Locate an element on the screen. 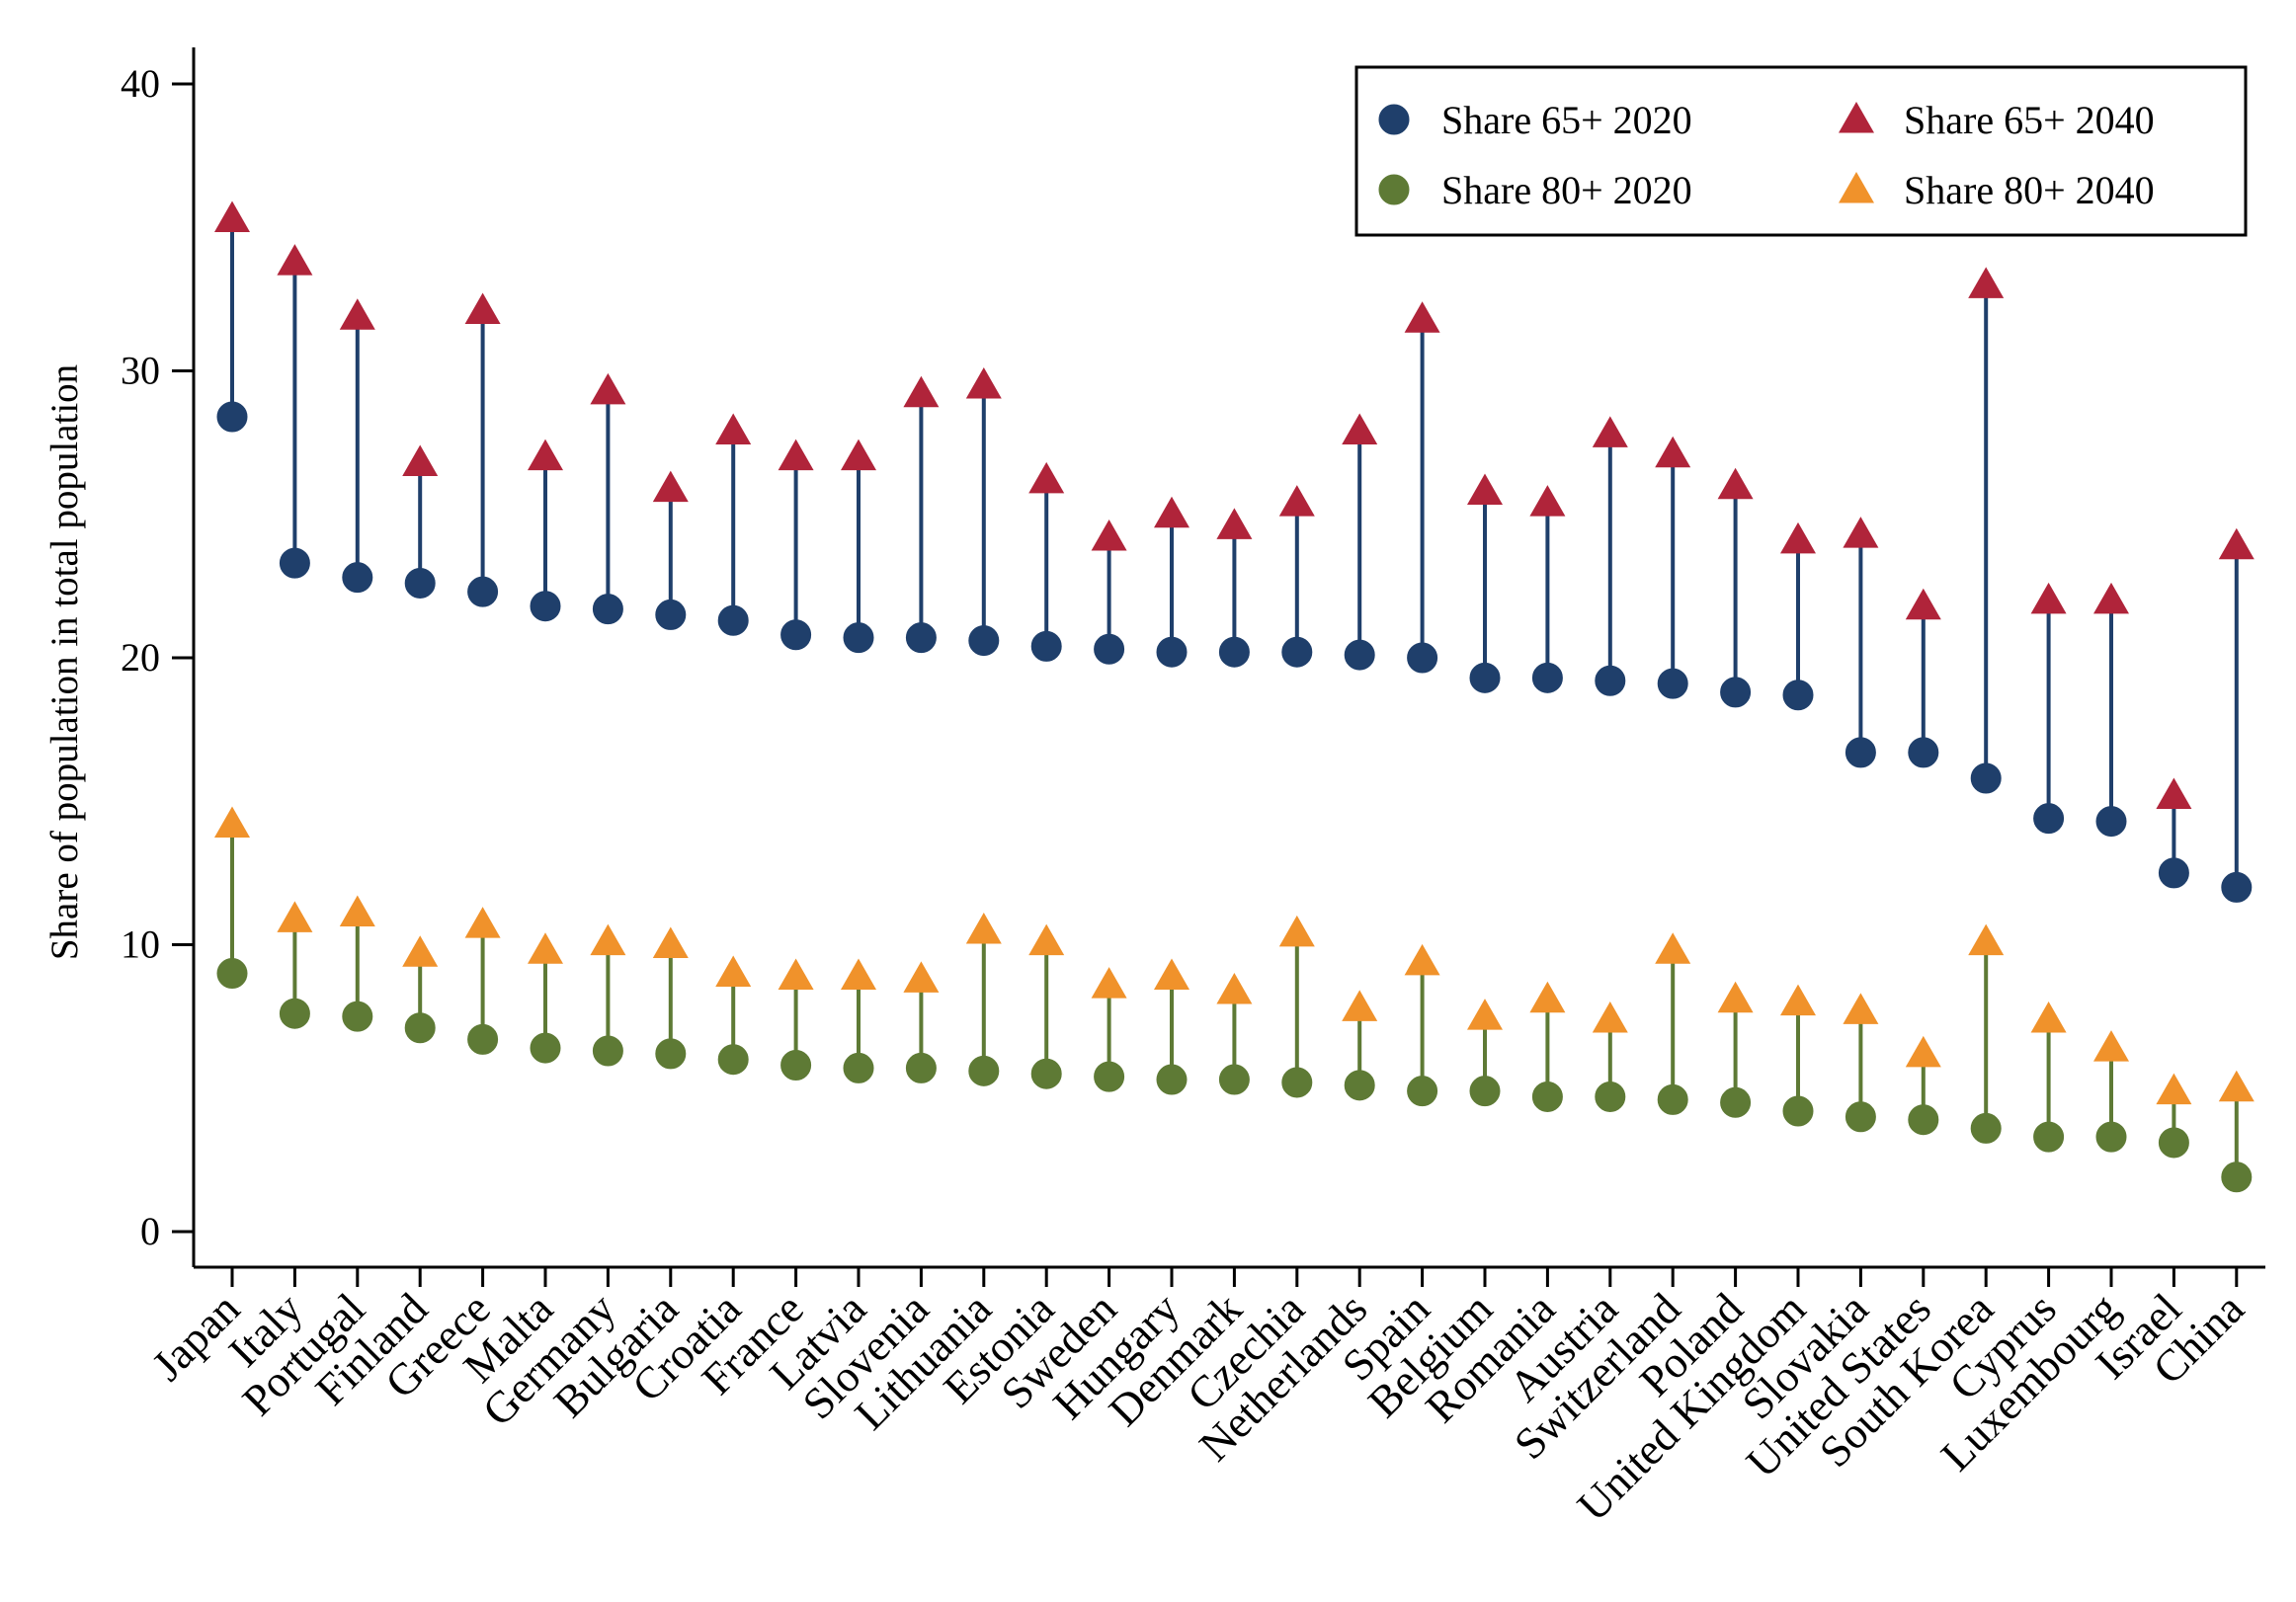 The image size is (2296, 1602). legend-marker-share-80-2020 is located at coordinates (1394, 189).